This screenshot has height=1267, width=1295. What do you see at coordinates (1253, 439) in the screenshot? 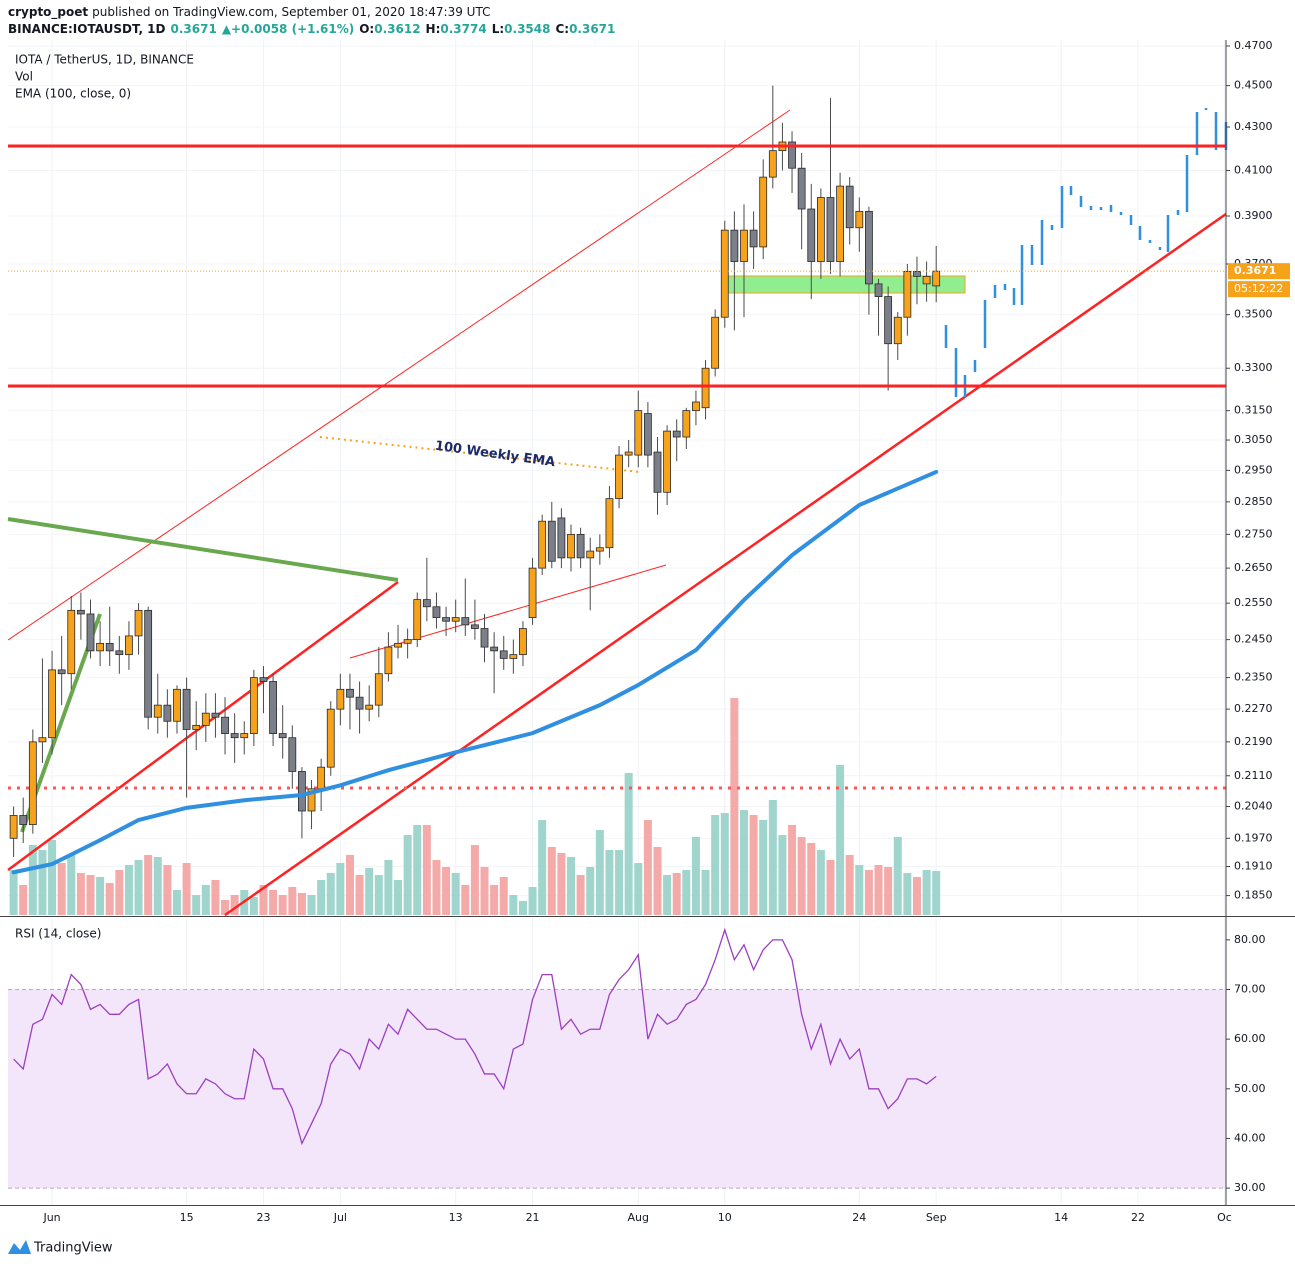
I see `y-tick-label: 0.3050` at bounding box center [1253, 439].